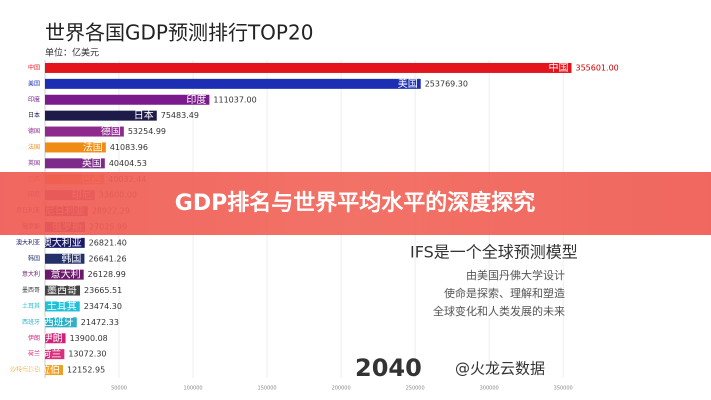  Describe the element at coordinates (31, 322) in the screenshot. I see `y-tick-label: 西班牙` at that location.